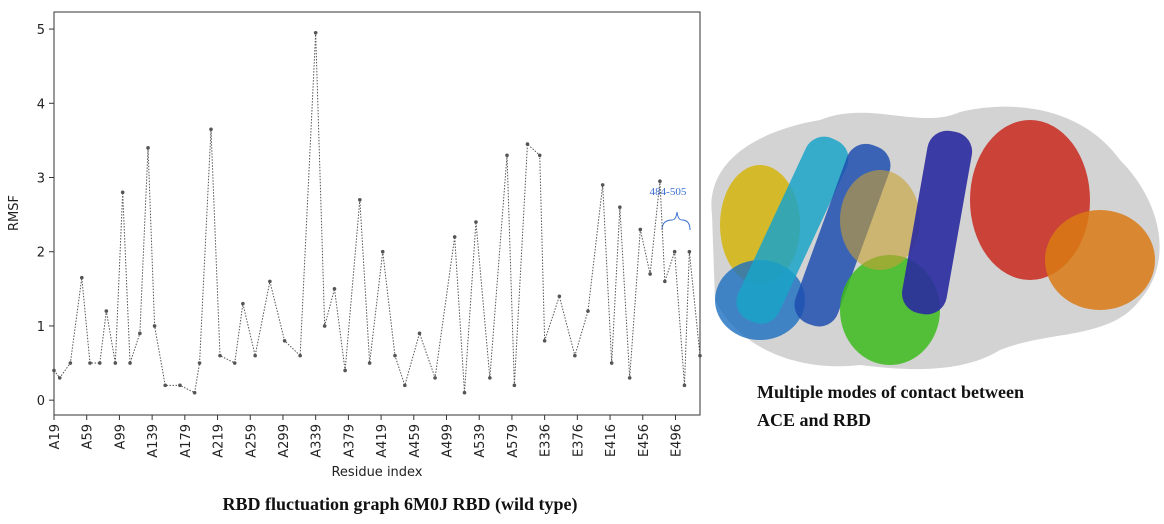 The image size is (1164, 524). Describe the element at coordinates (578, 440) in the screenshot. I see `x-tick-label: E376` at that location.